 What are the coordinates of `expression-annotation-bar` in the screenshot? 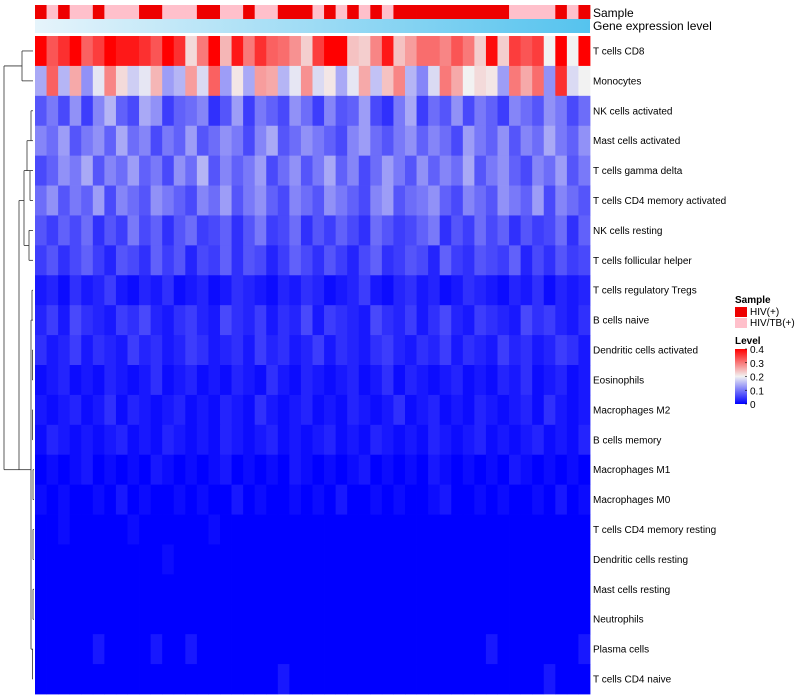 It's located at (312, 26).